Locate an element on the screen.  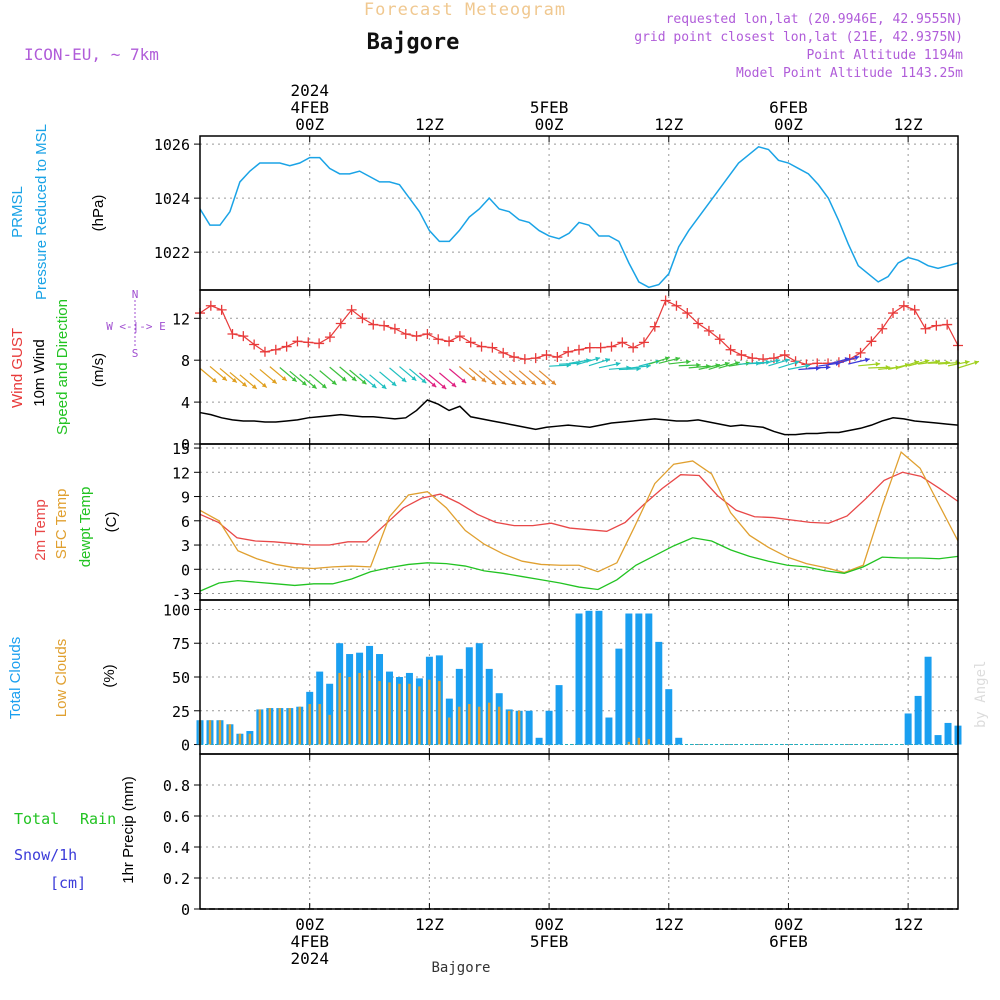
precip-panel: 0 0.2 0.4 0.6 0.8 is located at coordinates (561, 836).